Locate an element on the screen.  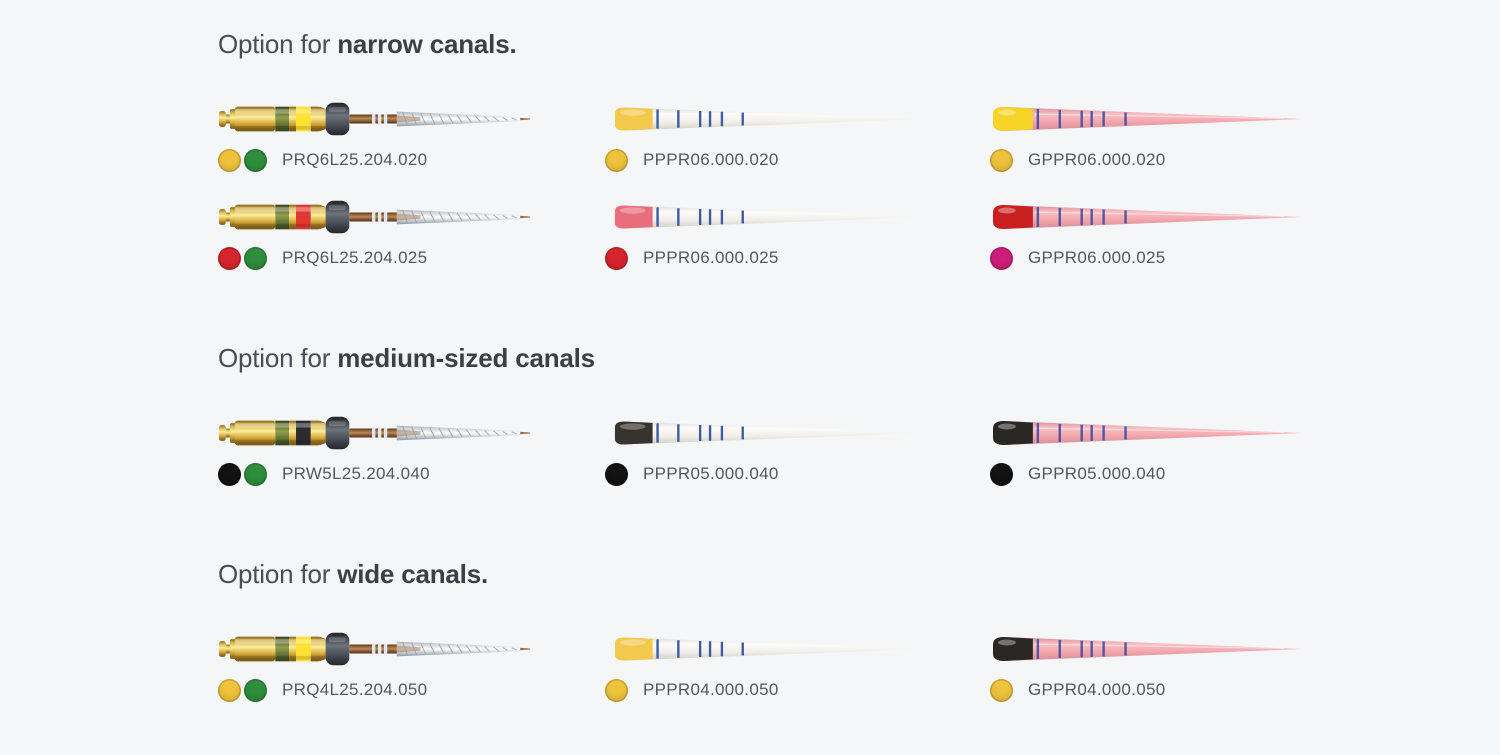
color-dot-magenta is located at coordinates (1001, 258).